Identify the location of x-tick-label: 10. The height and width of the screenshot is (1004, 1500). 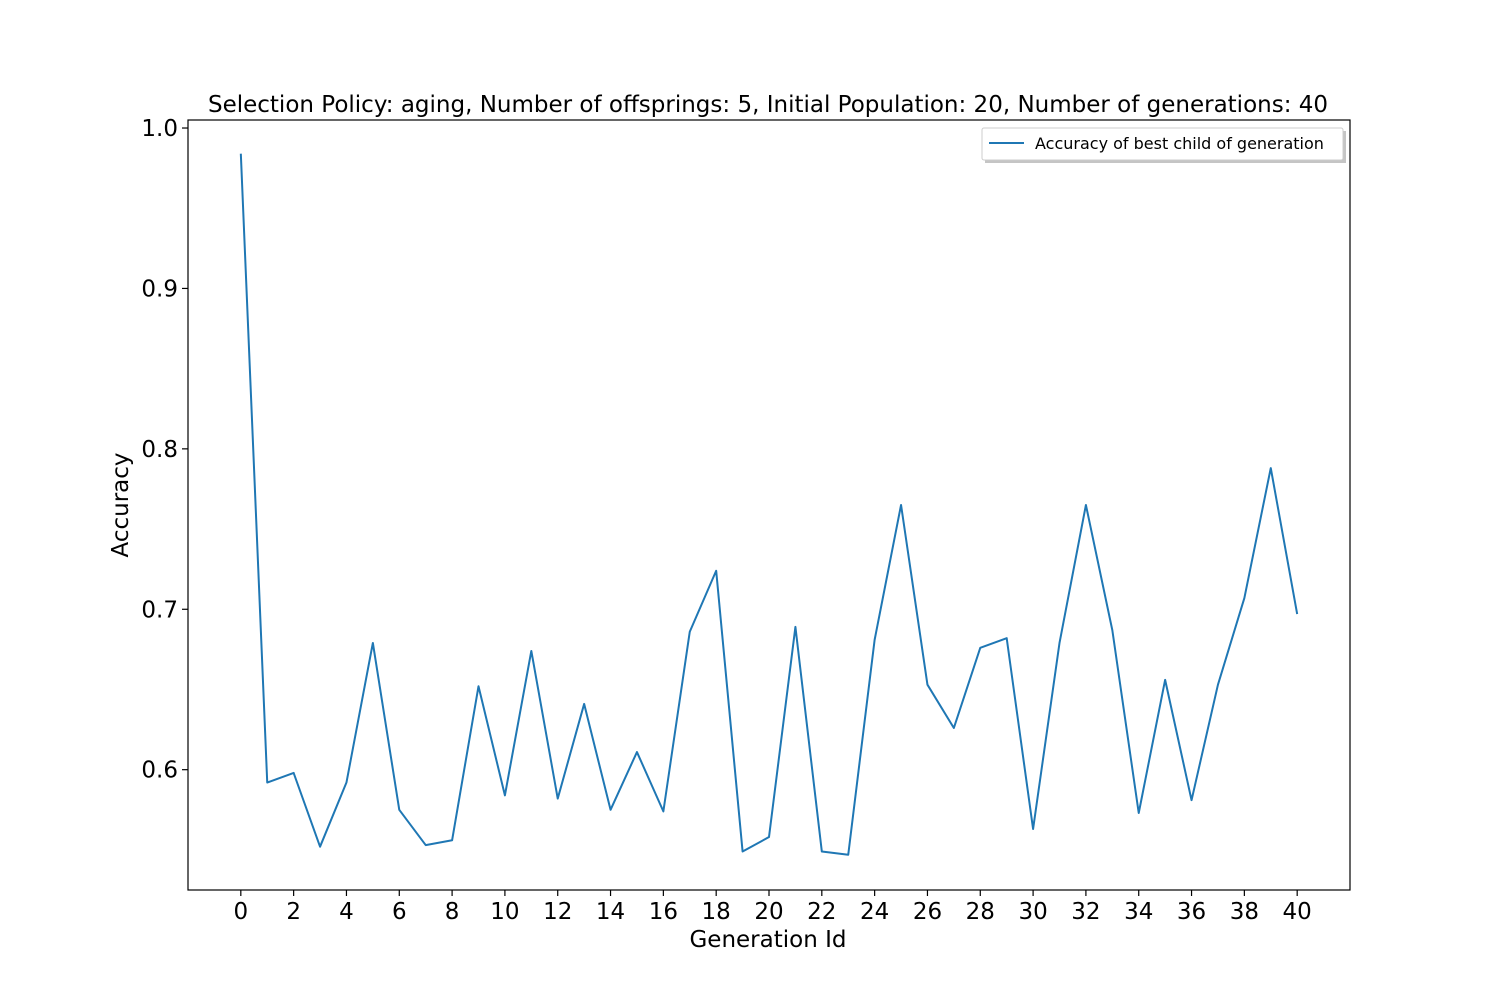
(504, 912).